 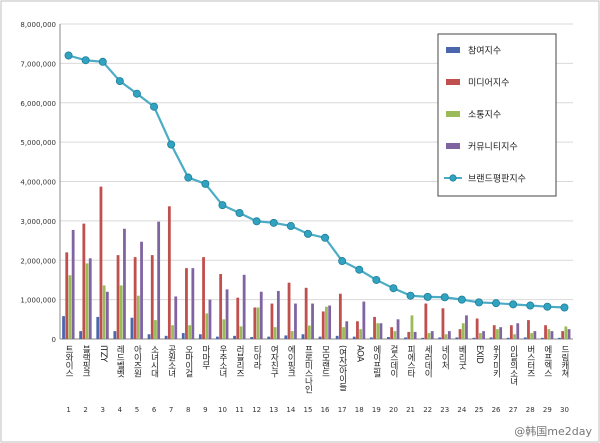 I want to click on x-rank-label: 2, so click(x=85, y=410).